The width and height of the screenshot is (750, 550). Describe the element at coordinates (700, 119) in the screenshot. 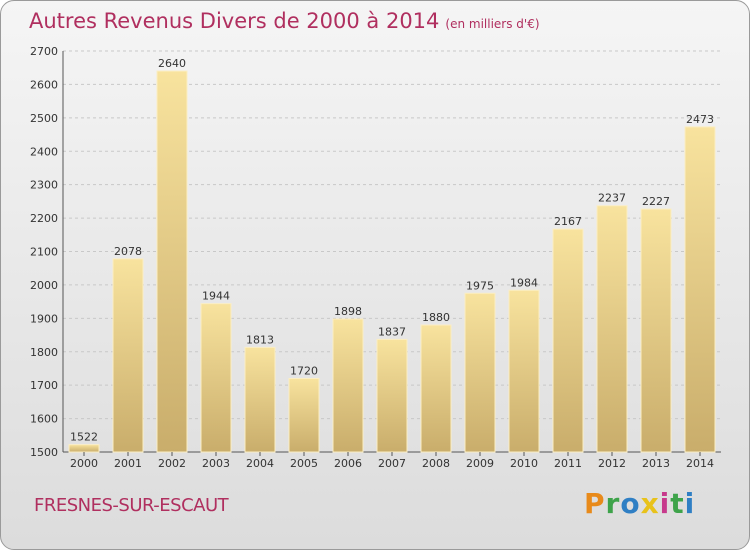

I see `data-label-2014: 2473` at that location.